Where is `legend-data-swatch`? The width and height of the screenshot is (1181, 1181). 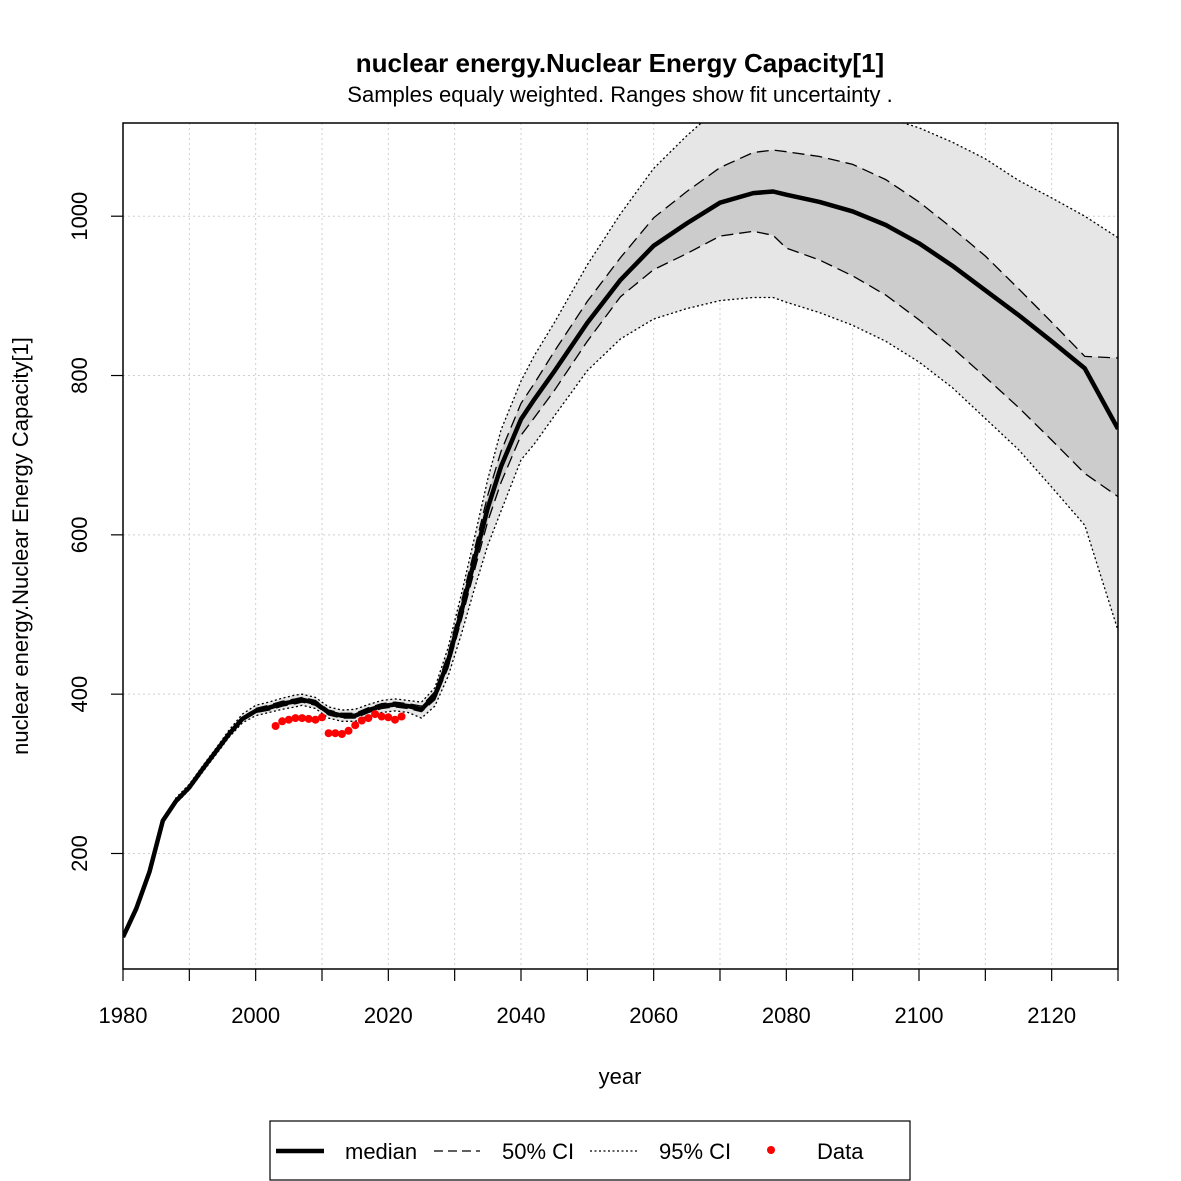 legend-data-swatch is located at coordinates (771, 1150).